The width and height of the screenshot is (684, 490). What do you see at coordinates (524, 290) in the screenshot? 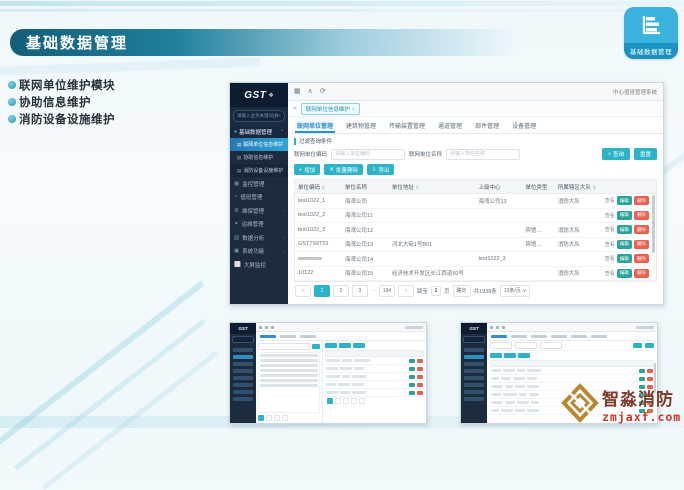
I see `chevron-down-icon: ∨` at bounding box center [524, 290].